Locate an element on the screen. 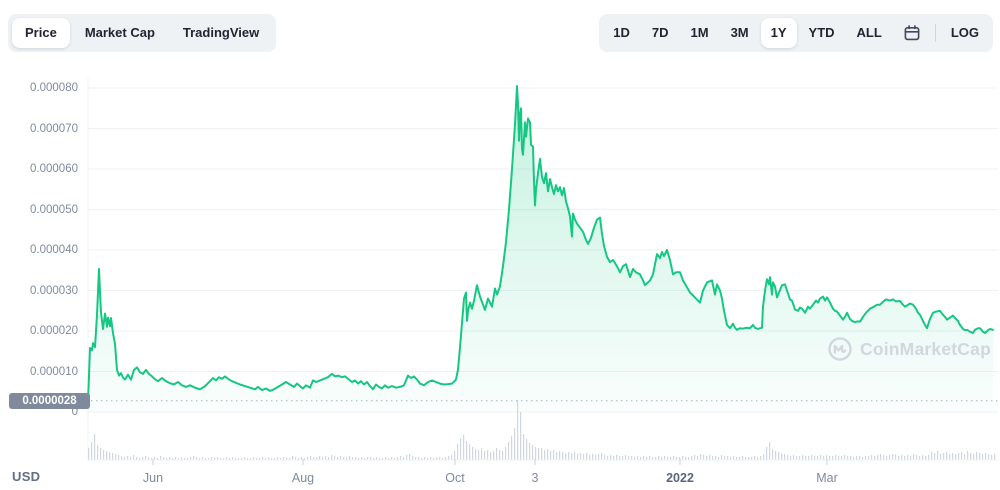 The image size is (1000, 490). y-tick-label: 0.000050 is located at coordinates (54, 209).